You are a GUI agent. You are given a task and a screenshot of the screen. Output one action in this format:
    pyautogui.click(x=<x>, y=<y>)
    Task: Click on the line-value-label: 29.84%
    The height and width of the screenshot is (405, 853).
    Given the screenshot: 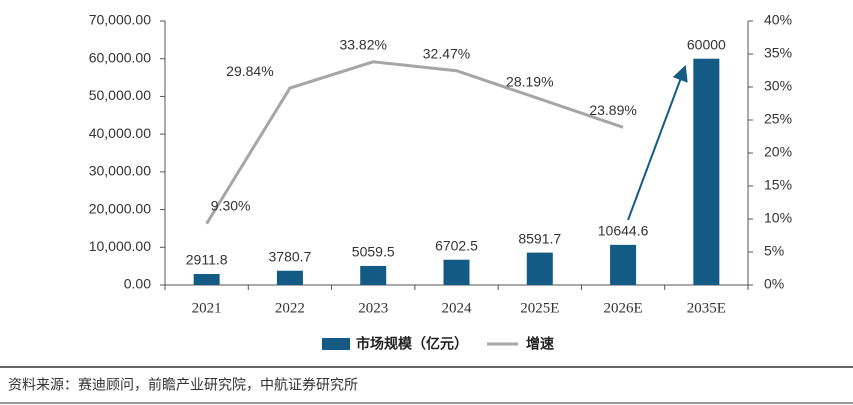 What is the action you would take?
    pyautogui.click(x=249, y=71)
    